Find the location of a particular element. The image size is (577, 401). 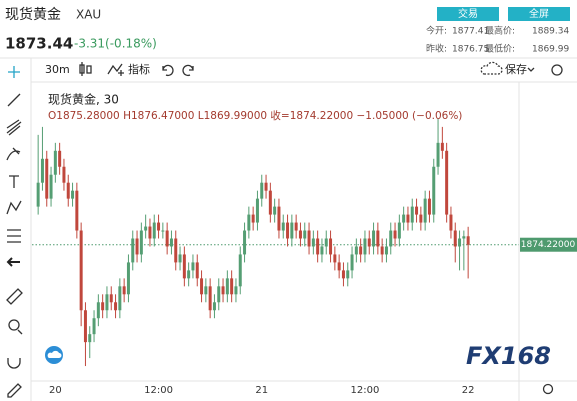

interval-button: 30m is located at coordinates (57, 69).